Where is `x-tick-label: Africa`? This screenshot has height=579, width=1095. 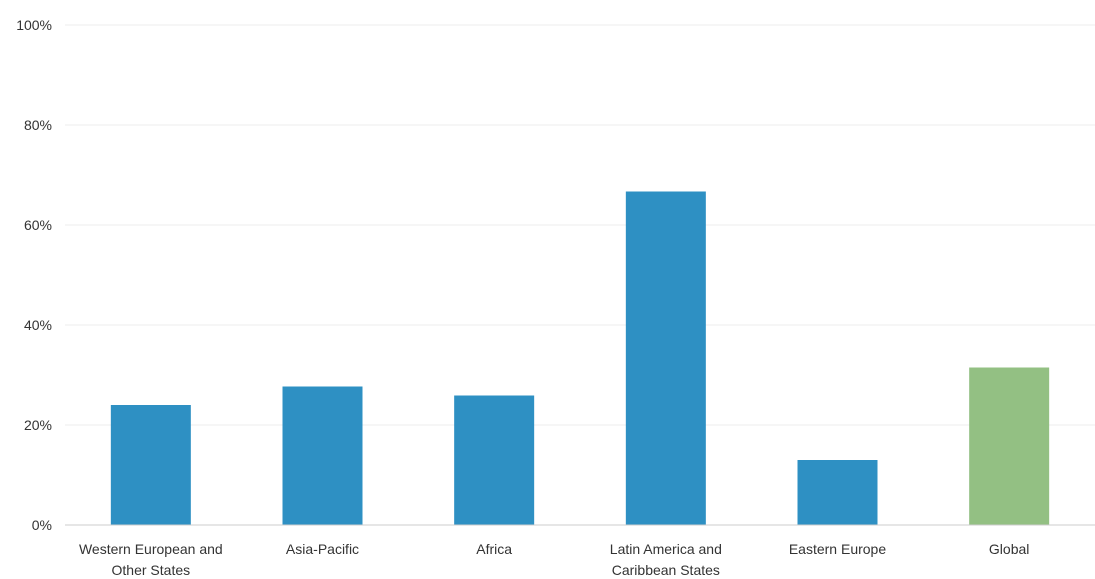 x-tick-label: Africa is located at coordinates (494, 549).